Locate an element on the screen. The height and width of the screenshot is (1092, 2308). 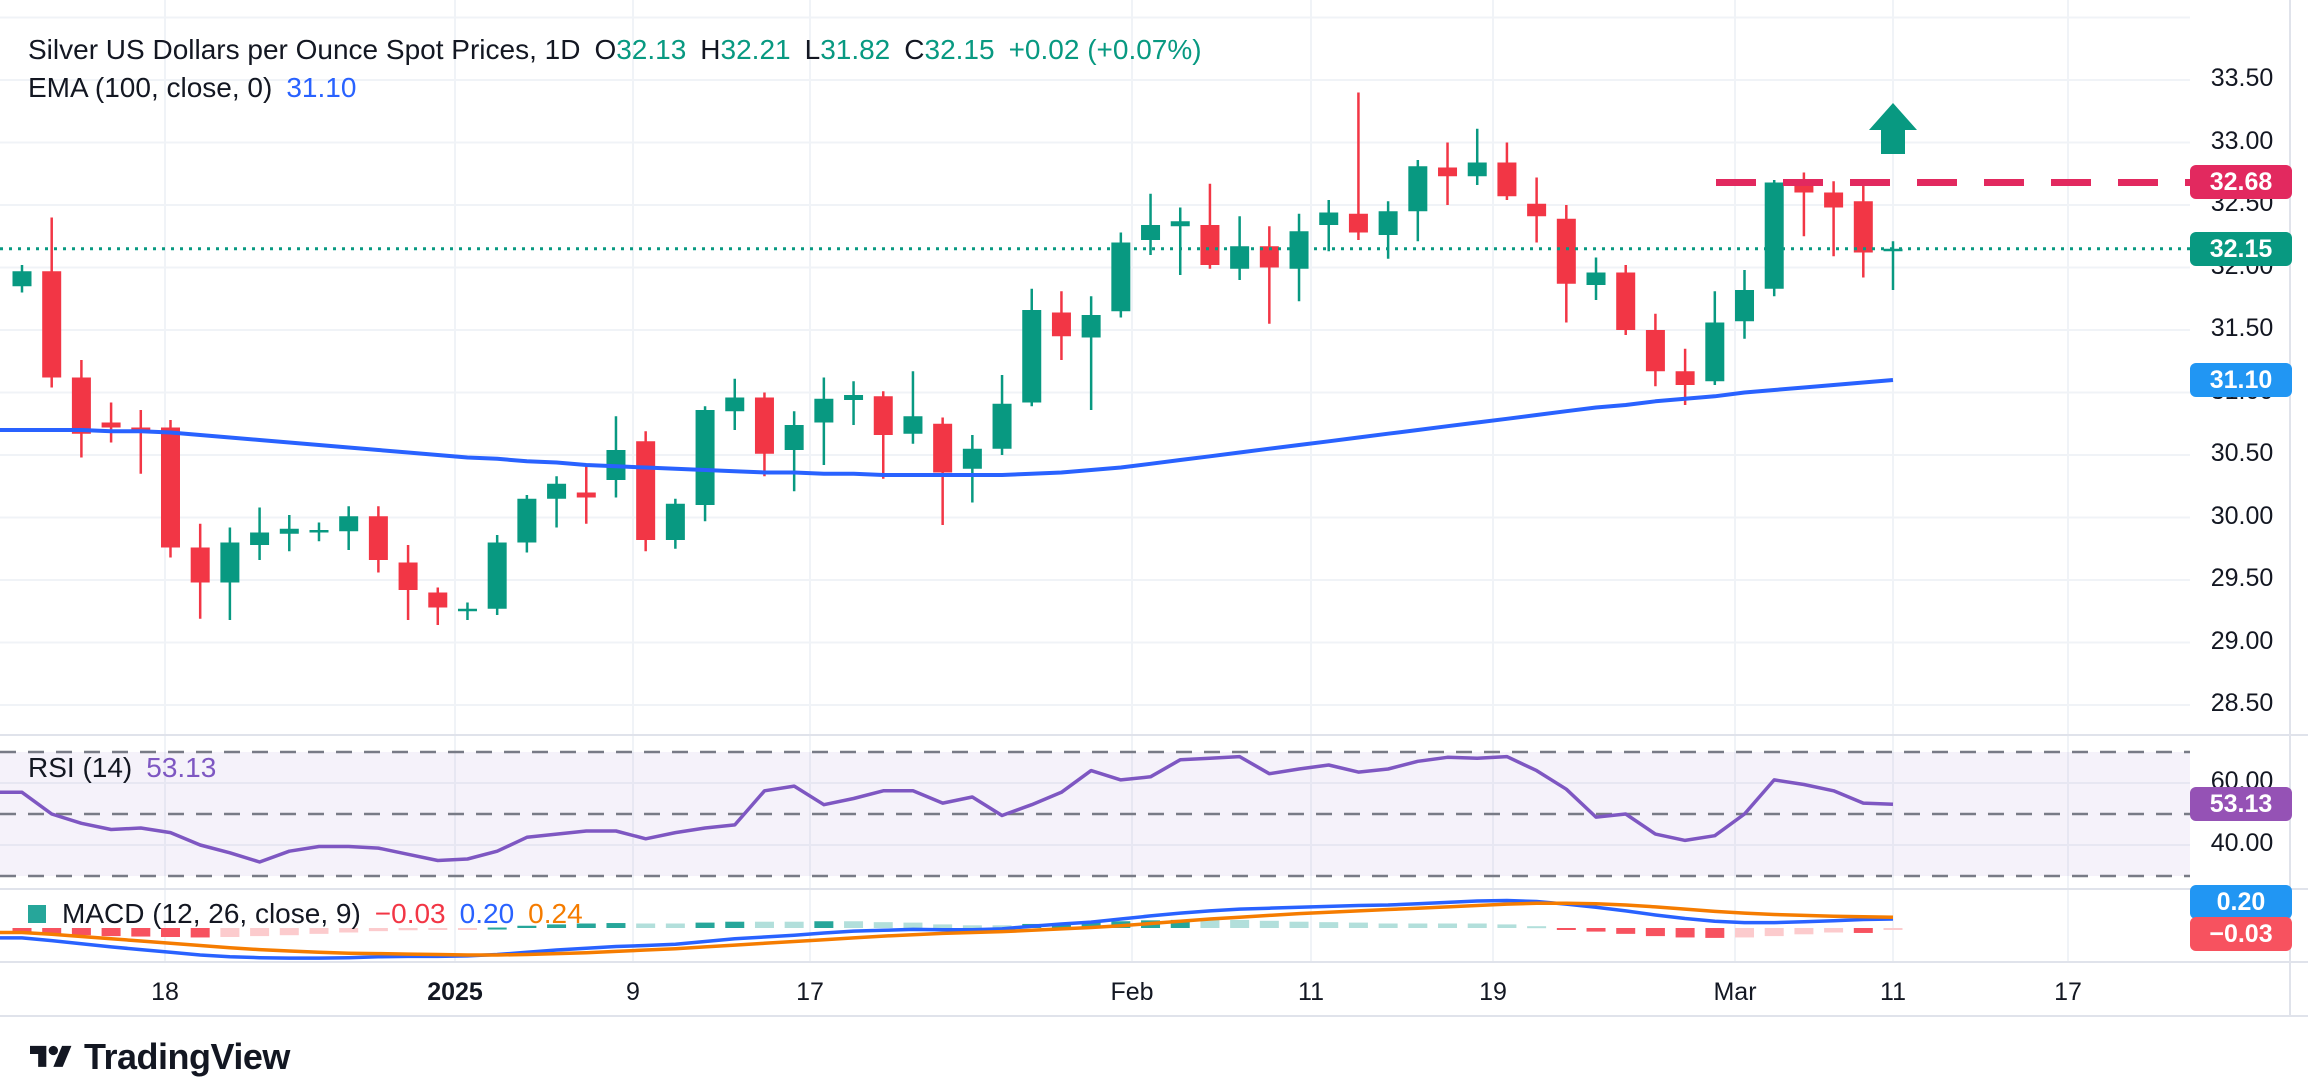
rsi-indicator-legend: RSI (14) 53.13 is located at coordinates (122, 768).